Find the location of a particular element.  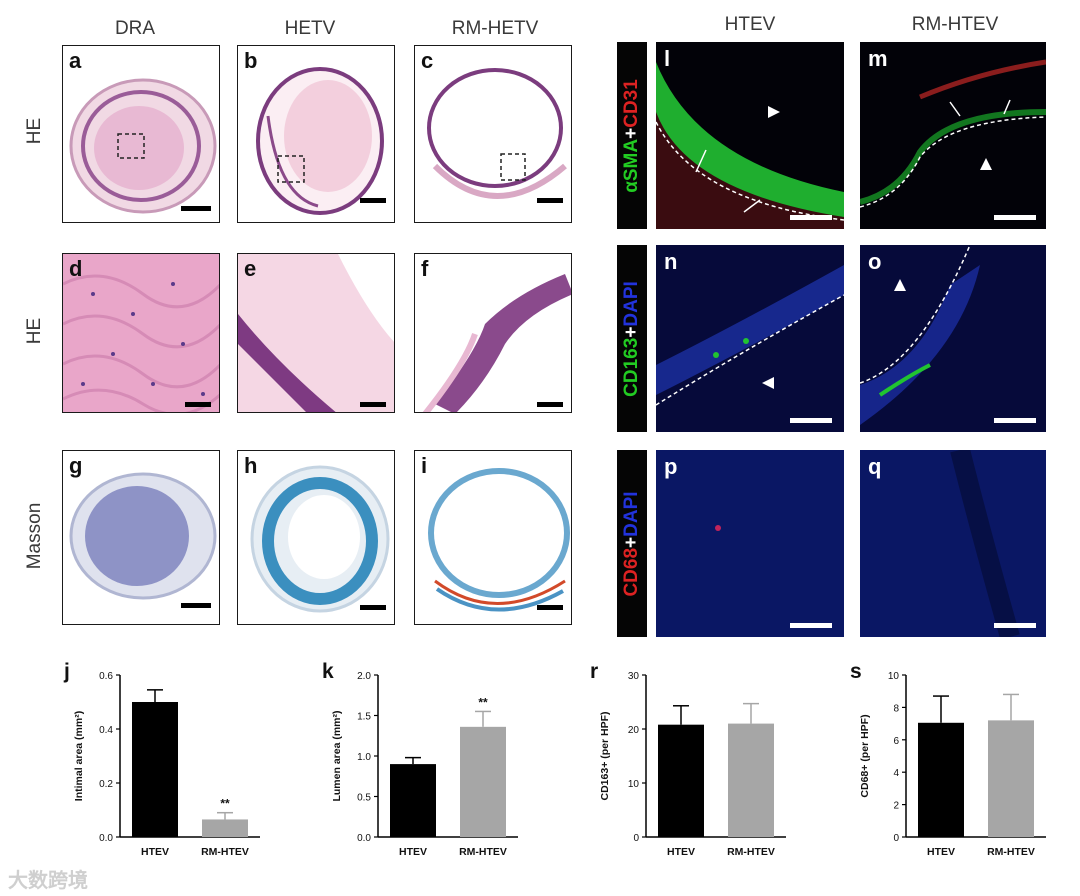

chart-s-svg: 0 2 4 6 8 10 CD68+ (per HPF) HTEV RM-HTEV is located at coordinates (952, 764).